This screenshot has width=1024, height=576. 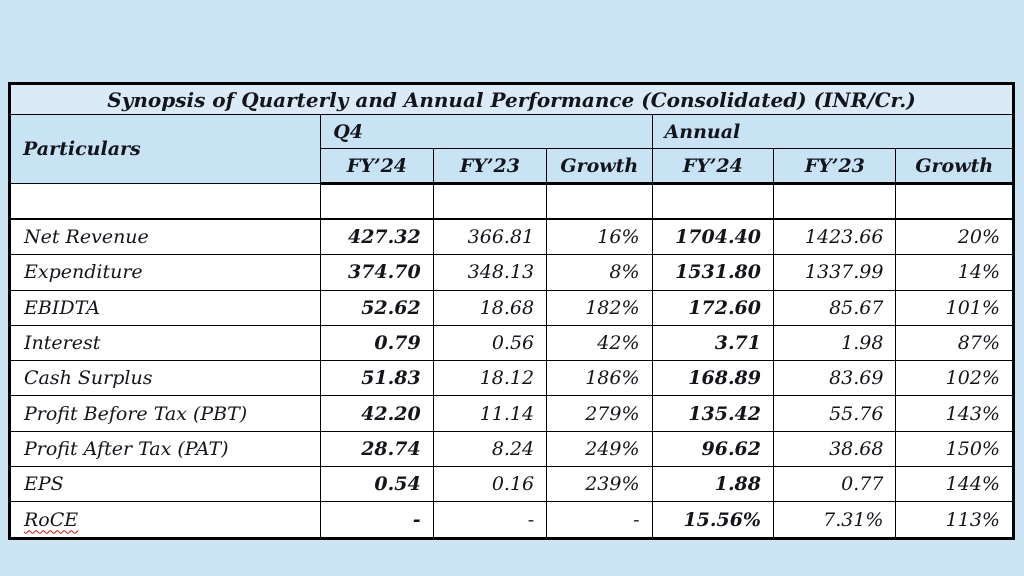 What do you see at coordinates (377, 378) in the screenshot?
I see `cell-q4-fy24: 51.83` at bounding box center [377, 378].